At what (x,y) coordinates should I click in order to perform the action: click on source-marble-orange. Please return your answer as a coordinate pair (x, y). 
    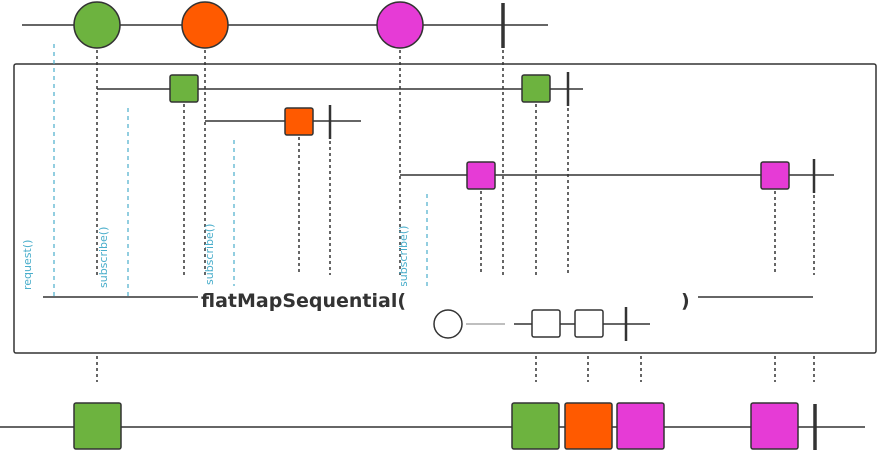
    Looking at the image, I should click on (205, 25).